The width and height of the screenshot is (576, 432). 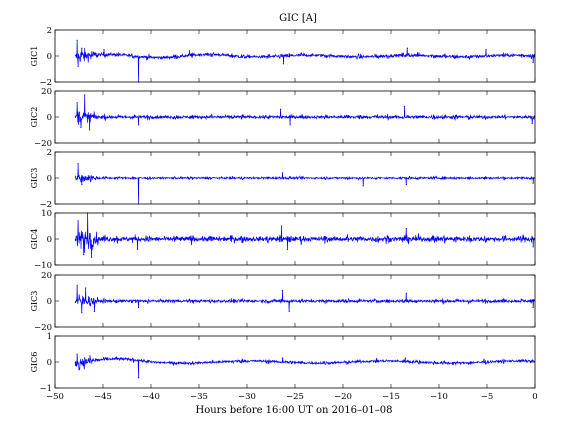 I want to click on panel-4: −10 0 10 GIC4, so click(x=283, y=240).